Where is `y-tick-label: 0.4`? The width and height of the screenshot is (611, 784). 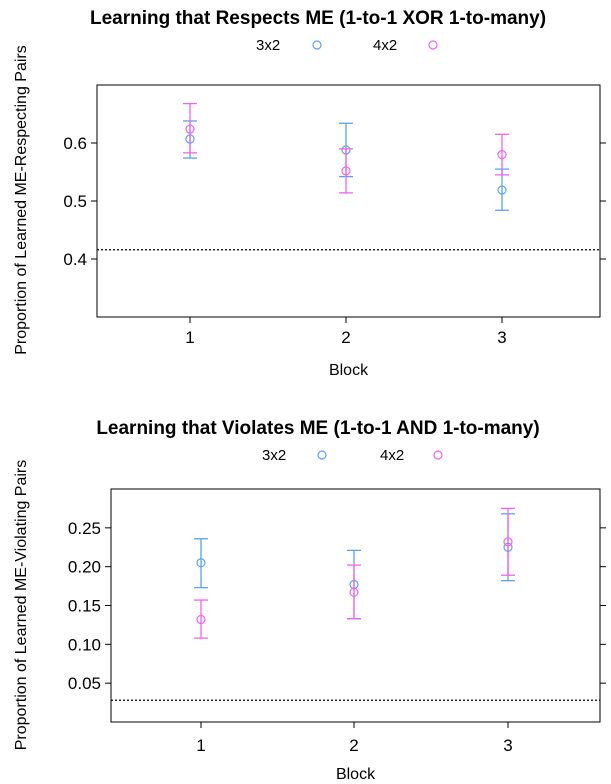 y-tick-label: 0.4 is located at coordinates (75, 259).